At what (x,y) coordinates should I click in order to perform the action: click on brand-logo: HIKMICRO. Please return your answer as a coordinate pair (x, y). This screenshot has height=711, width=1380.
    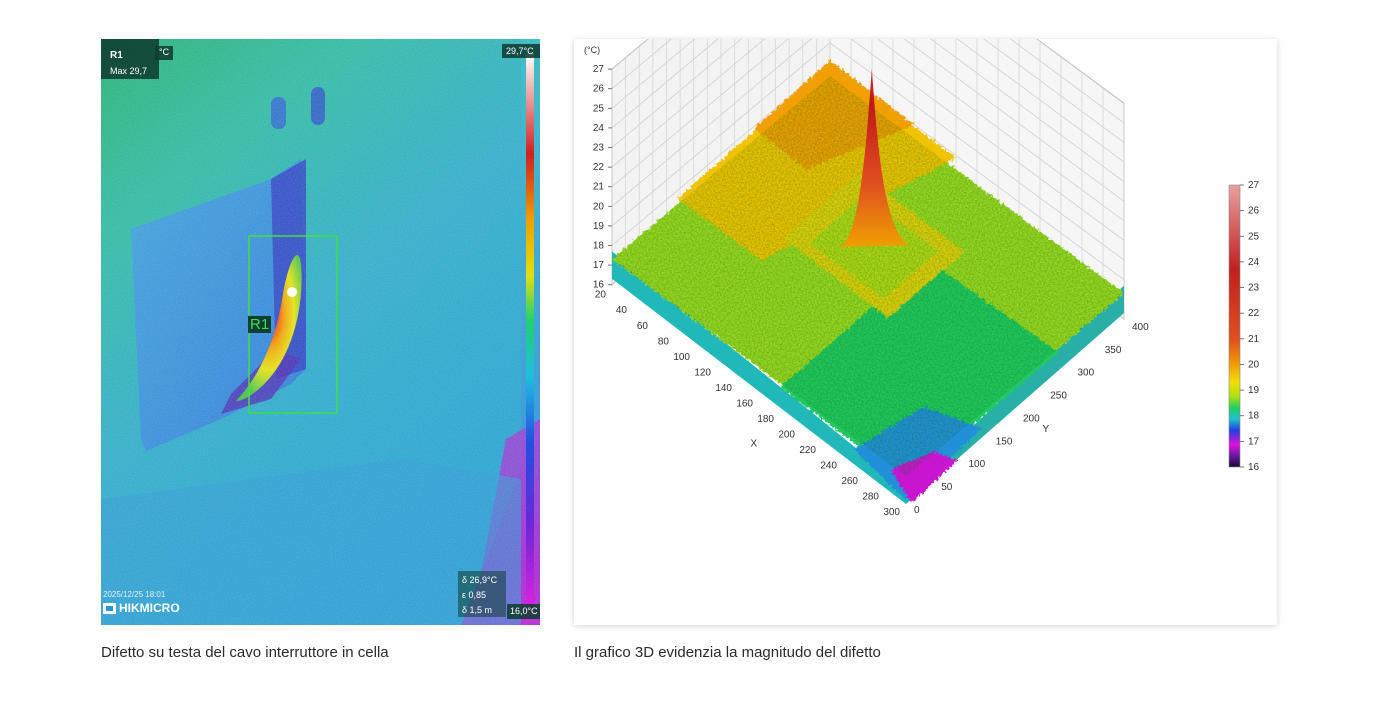
    Looking at the image, I should click on (141, 608).